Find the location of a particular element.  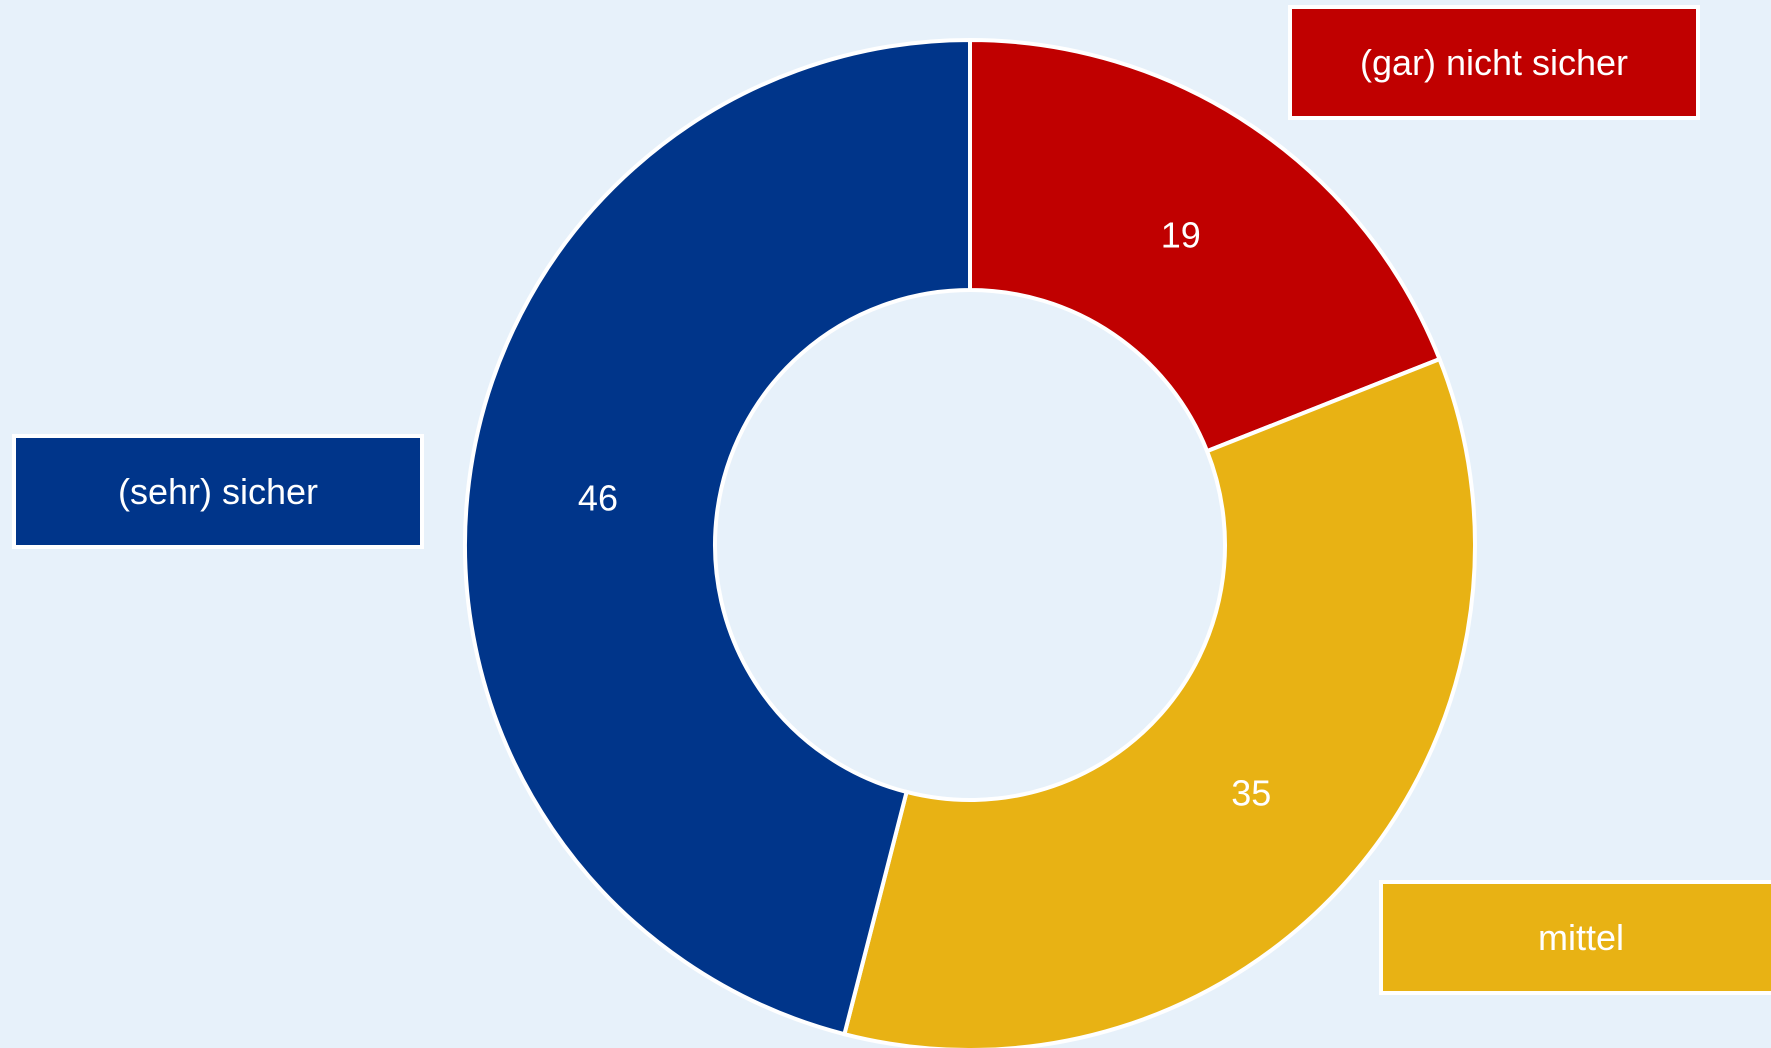

category-label-gar-nicht-sicher: (gar) nicht sicher is located at coordinates (1494, 62).